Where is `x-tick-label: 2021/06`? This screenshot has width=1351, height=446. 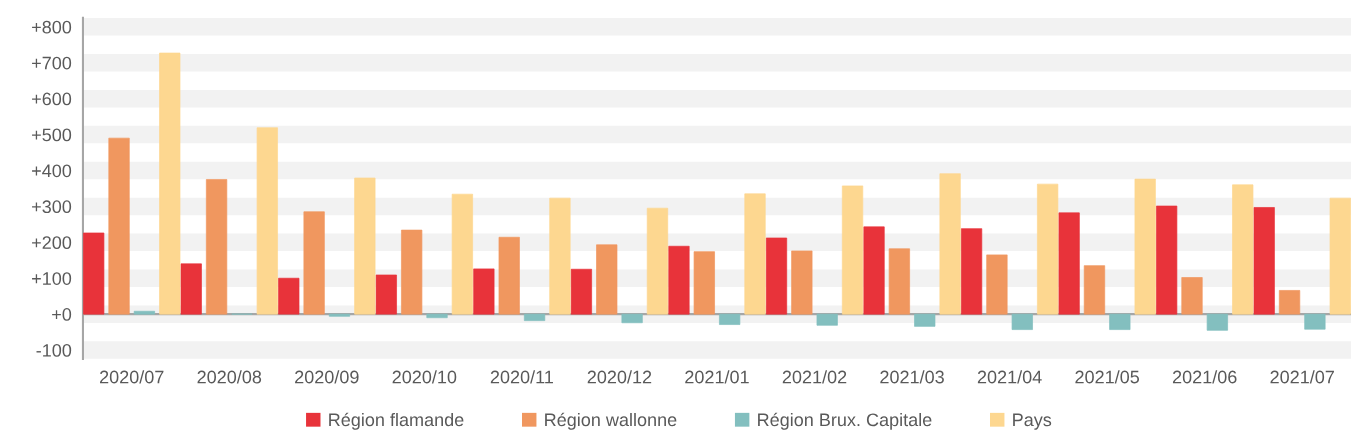 x-tick-label: 2021/06 is located at coordinates (1204, 377).